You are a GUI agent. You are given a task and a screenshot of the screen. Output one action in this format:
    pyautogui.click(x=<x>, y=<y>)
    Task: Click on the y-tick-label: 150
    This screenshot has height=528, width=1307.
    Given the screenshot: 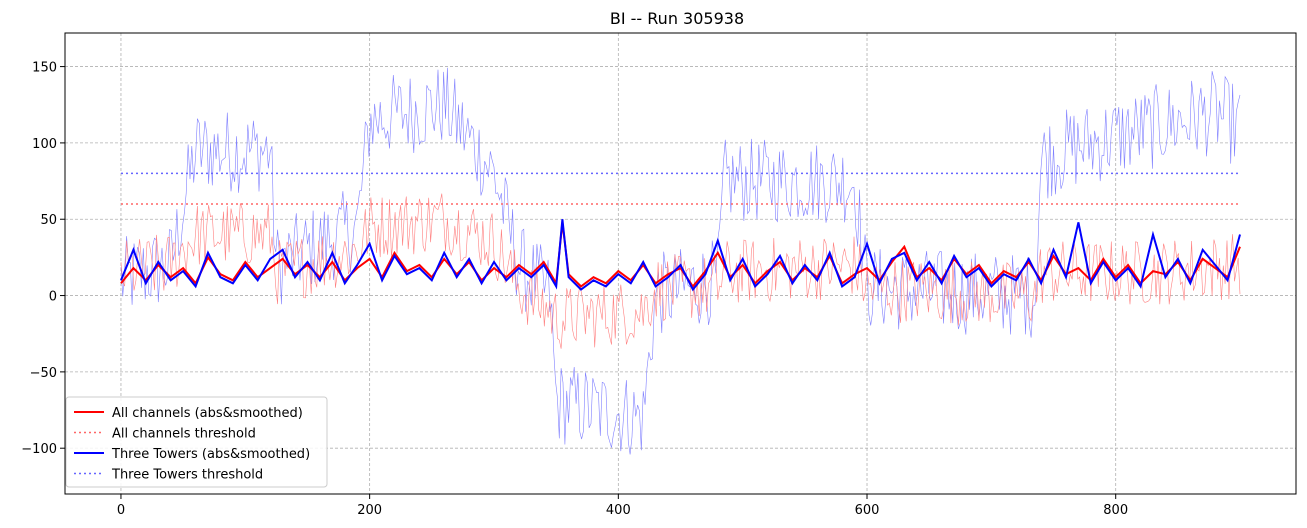 What is the action you would take?
    pyautogui.click(x=44, y=68)
    